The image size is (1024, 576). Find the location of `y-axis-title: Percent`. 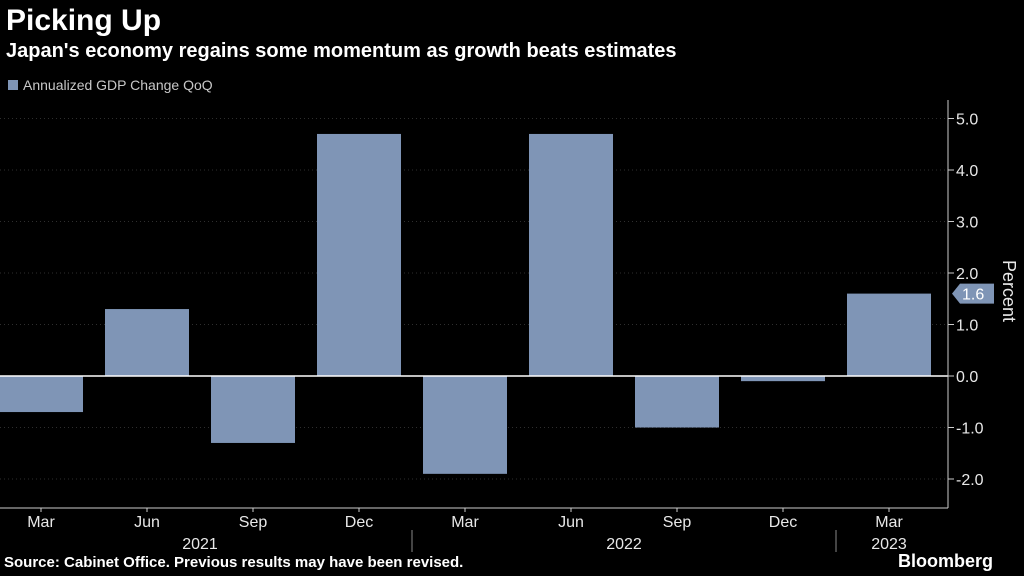

y-axis-title: Percent is located at coordinates (1009, 291).